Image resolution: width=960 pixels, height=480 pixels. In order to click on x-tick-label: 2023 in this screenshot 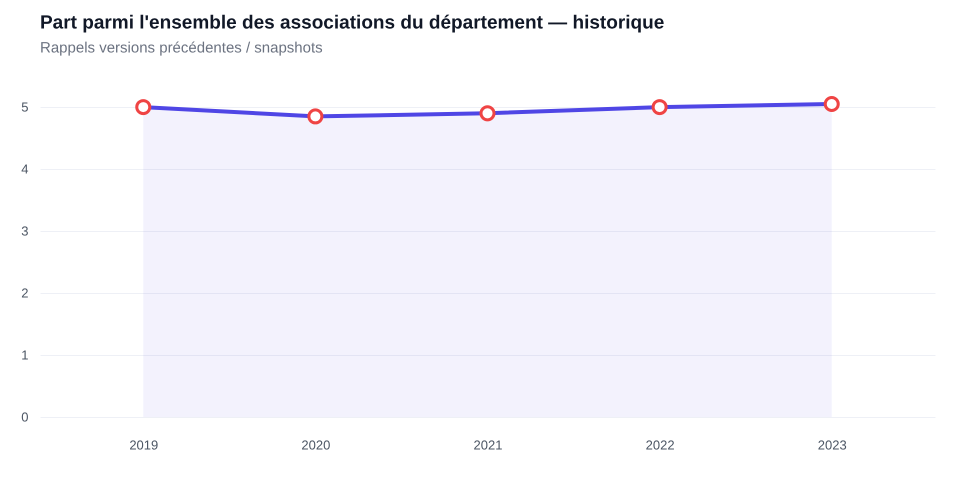, I will do `click(832, 445)`.